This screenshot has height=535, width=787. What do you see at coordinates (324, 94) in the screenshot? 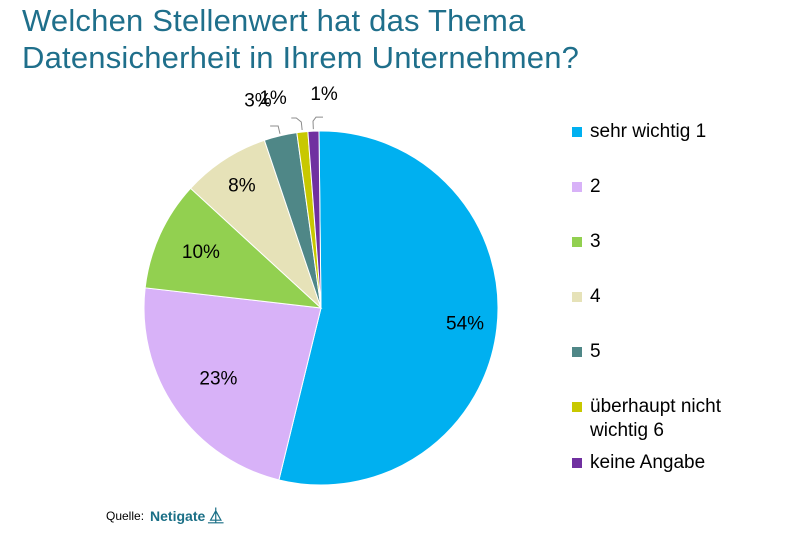
I see `data-label-7: 1%` at bounding box center [324, 94].